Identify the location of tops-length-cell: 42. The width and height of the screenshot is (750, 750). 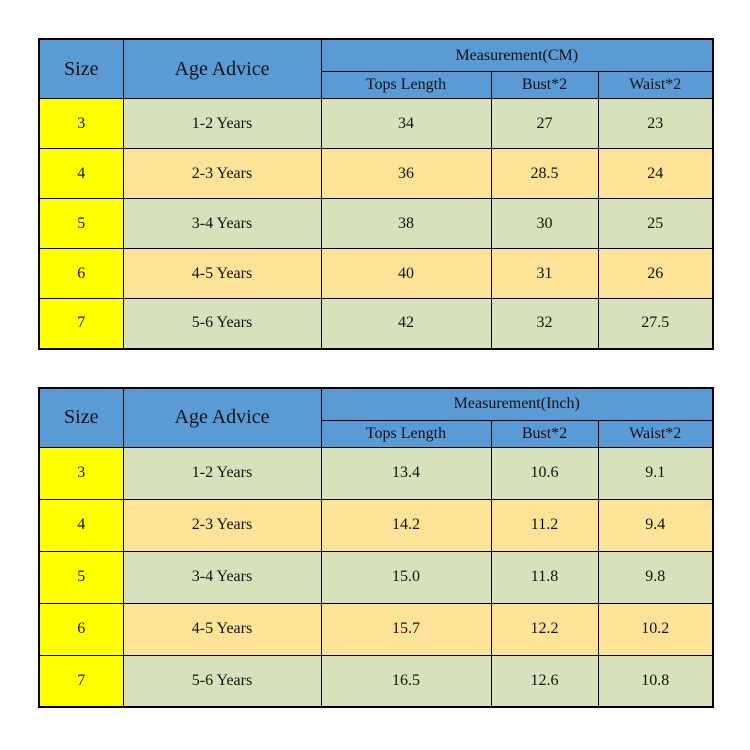
(406, 323).